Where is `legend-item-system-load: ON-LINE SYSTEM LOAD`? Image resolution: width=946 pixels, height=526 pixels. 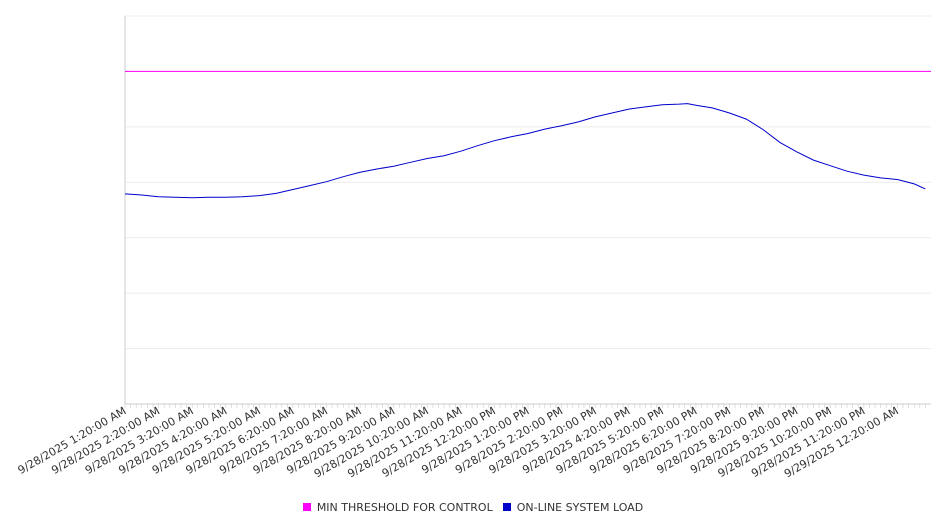
legend-item-system-load: ON-LINE SYSTEM LOAD is located at coordinates (573, 507).